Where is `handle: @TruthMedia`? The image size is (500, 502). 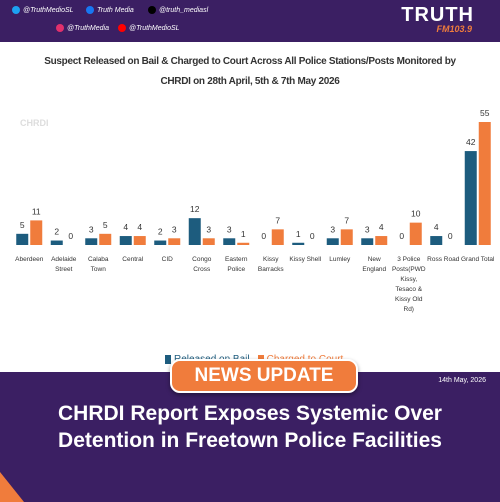 handle: @TruthMedia is located at coordinates (82, 28).